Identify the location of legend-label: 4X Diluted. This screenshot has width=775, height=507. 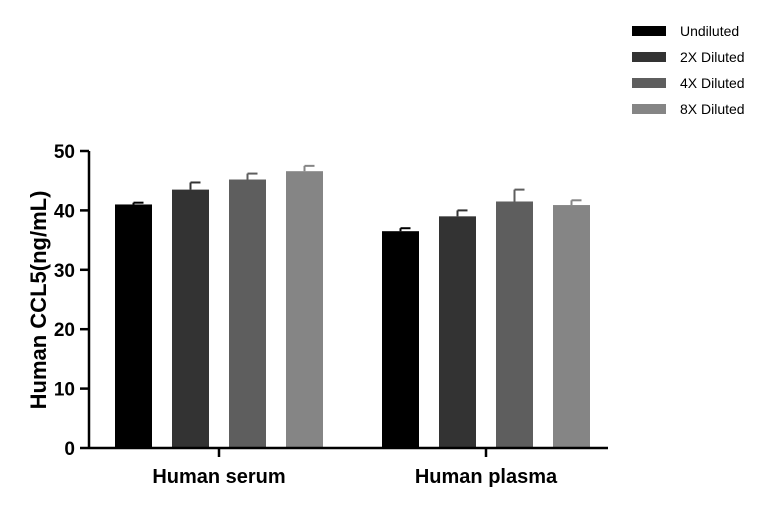
(712, 83).